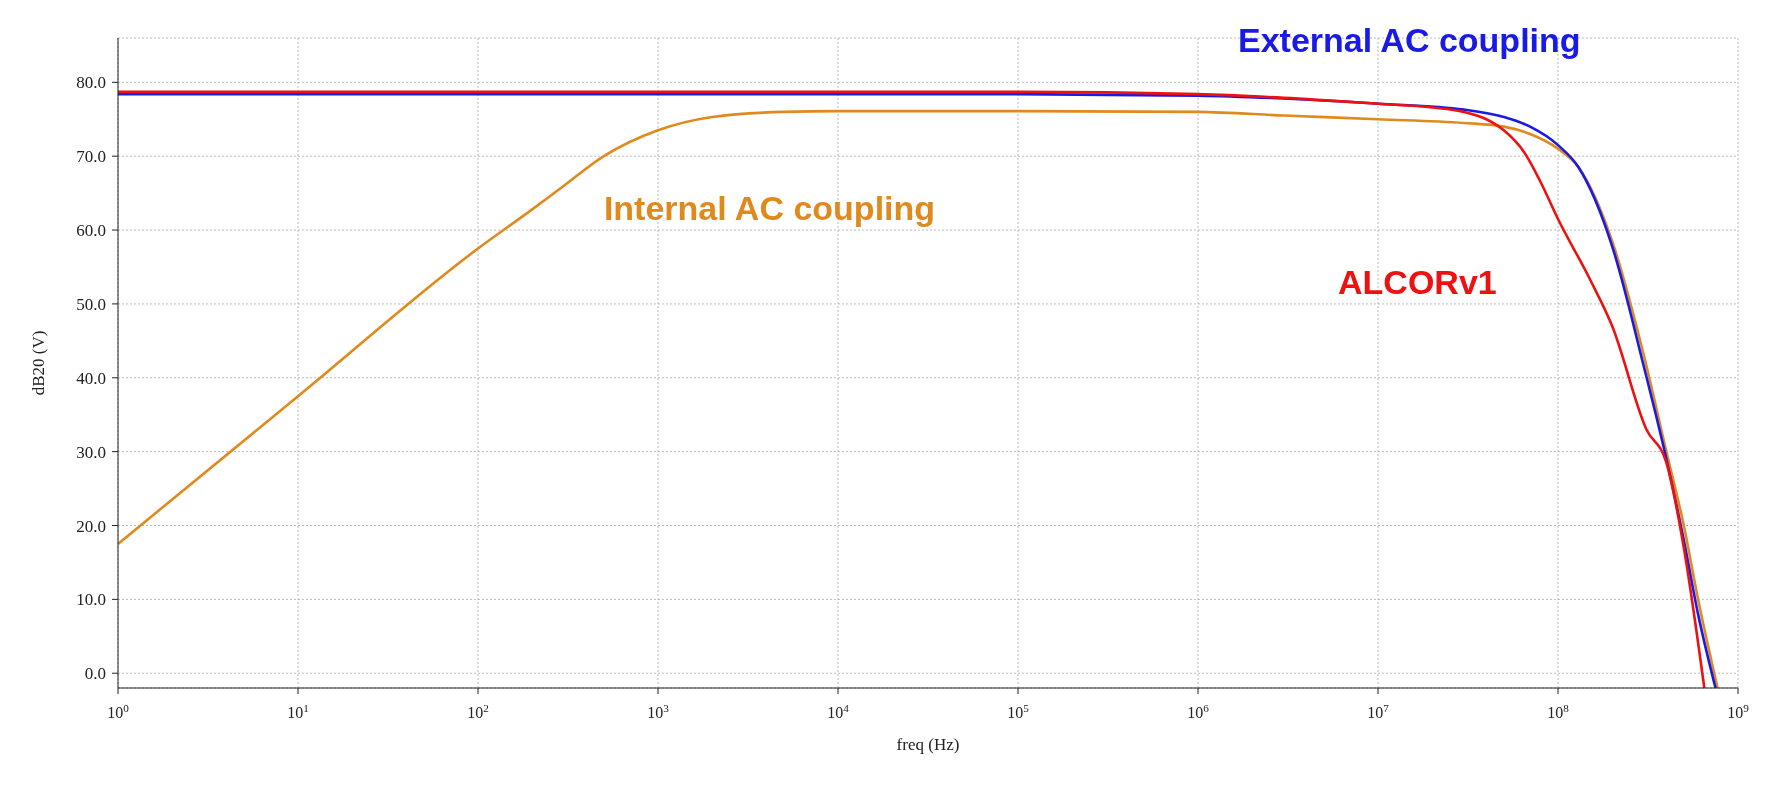 The height and width of the screenshot is (805, 1787). Describe the element at coordinates (91, 304) in the screenshot. I see `y-tick-label: 50.0` at that location.